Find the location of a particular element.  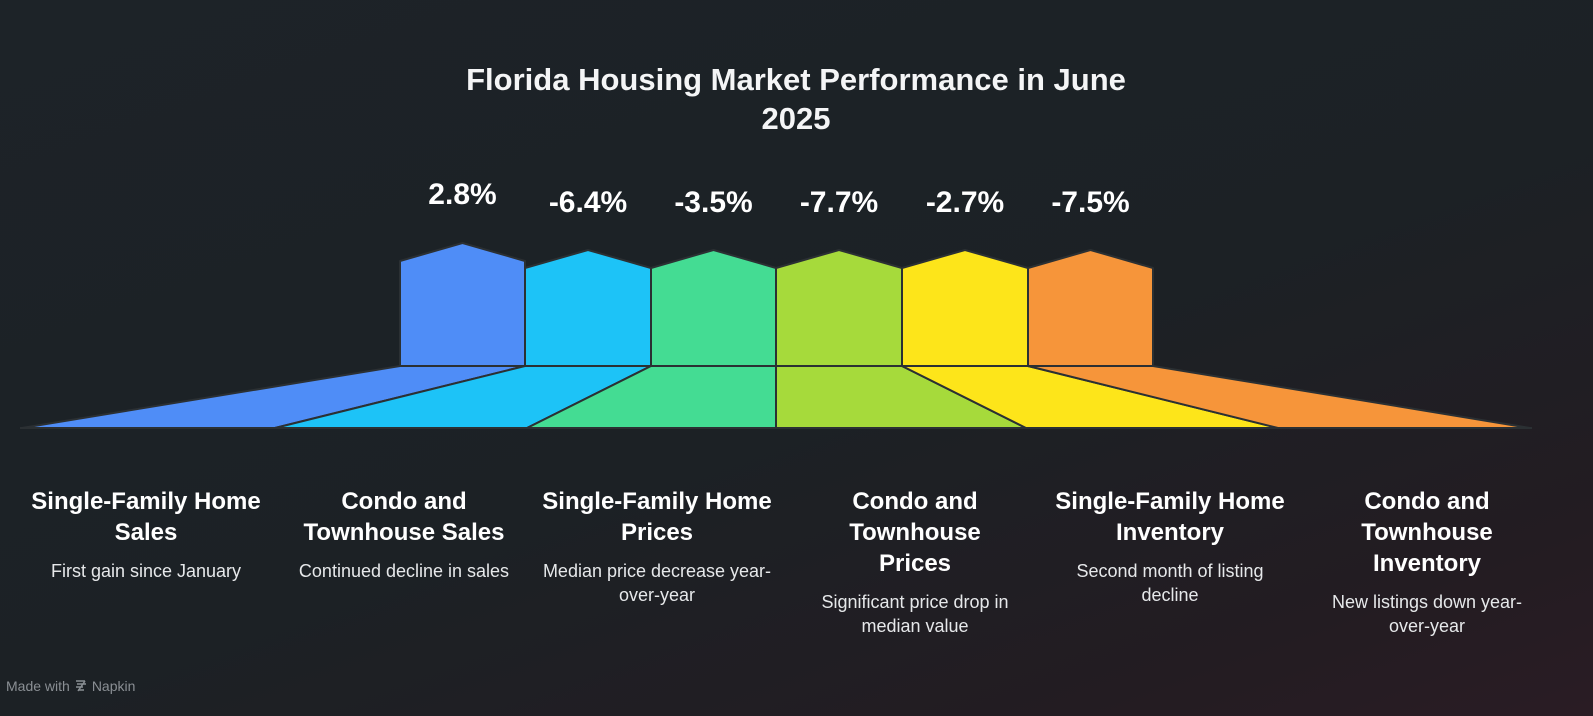

segment-heading: Condo and Townhouse Prices is located at coordinates (915, 532).